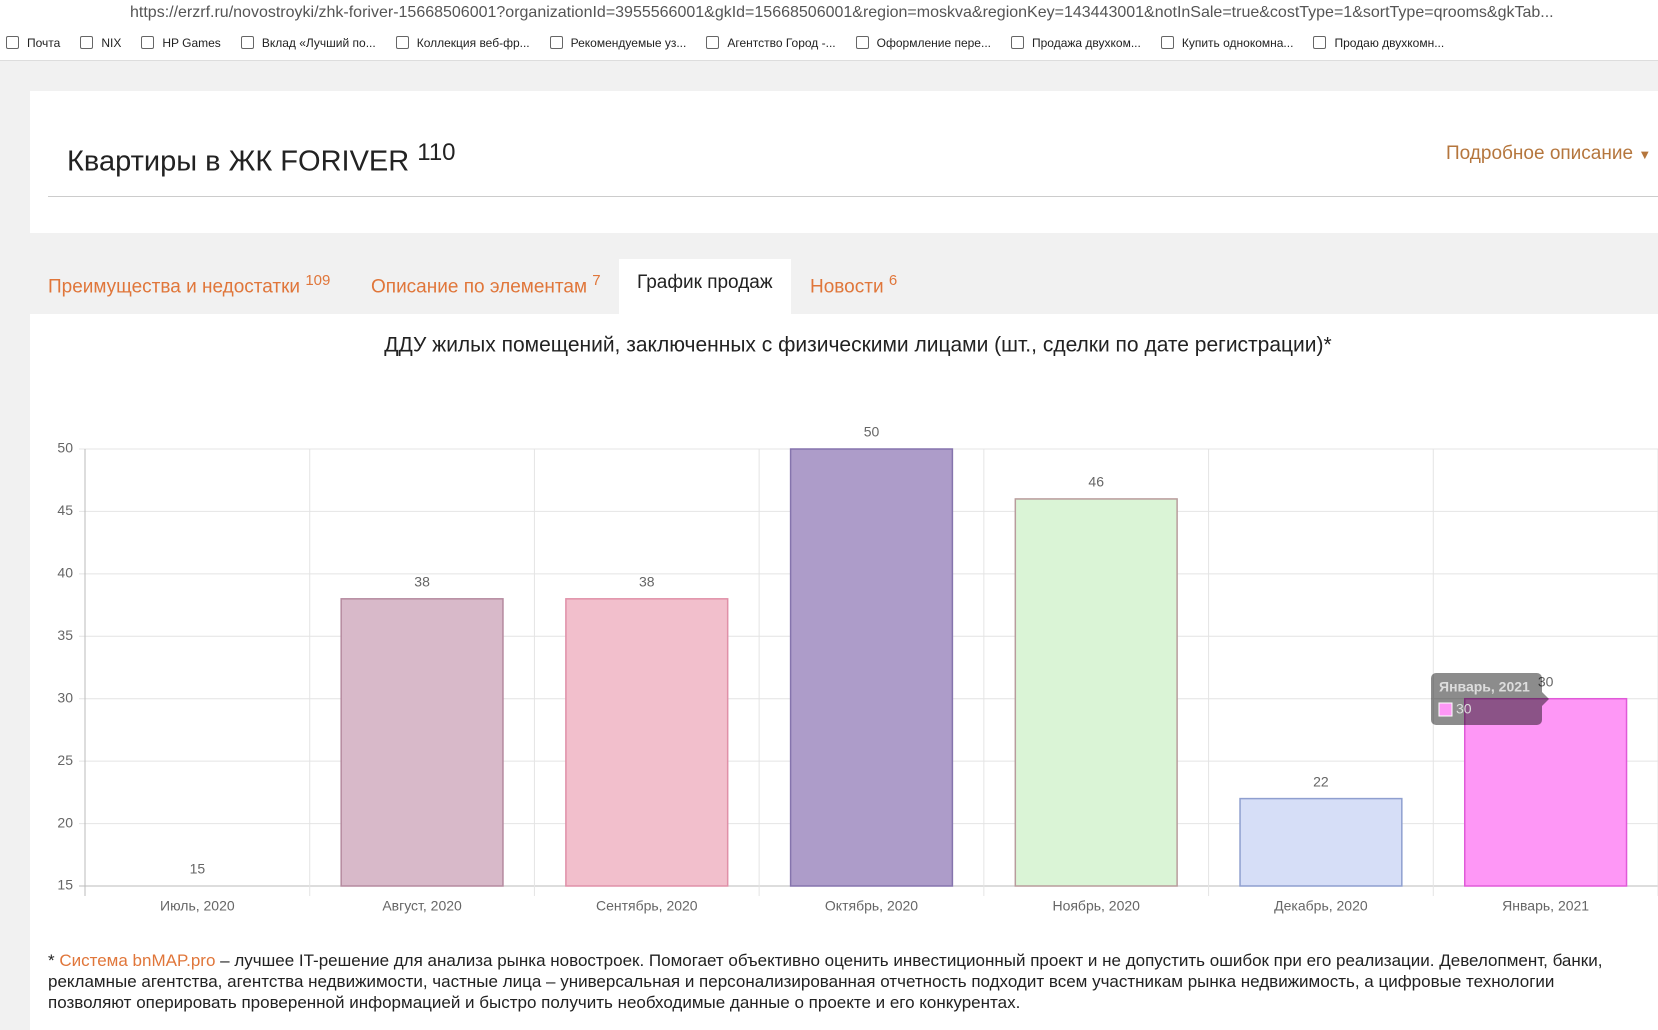  I want to click on tooltip: Январь, 2021 30, so click(1490, 699).